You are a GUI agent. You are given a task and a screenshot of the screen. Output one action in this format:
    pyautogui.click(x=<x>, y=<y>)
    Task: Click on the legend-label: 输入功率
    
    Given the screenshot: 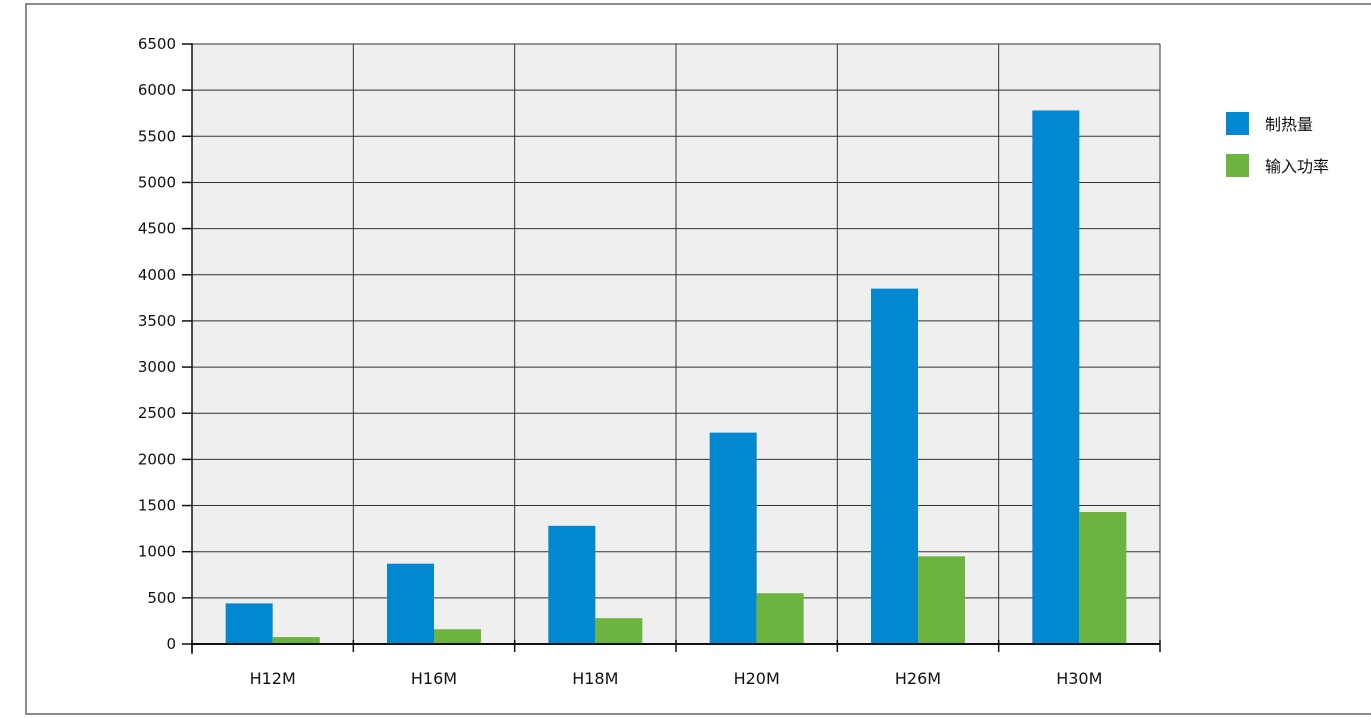 What is the action you would take?
    pyautogui.click(x=1297, y=166)
    